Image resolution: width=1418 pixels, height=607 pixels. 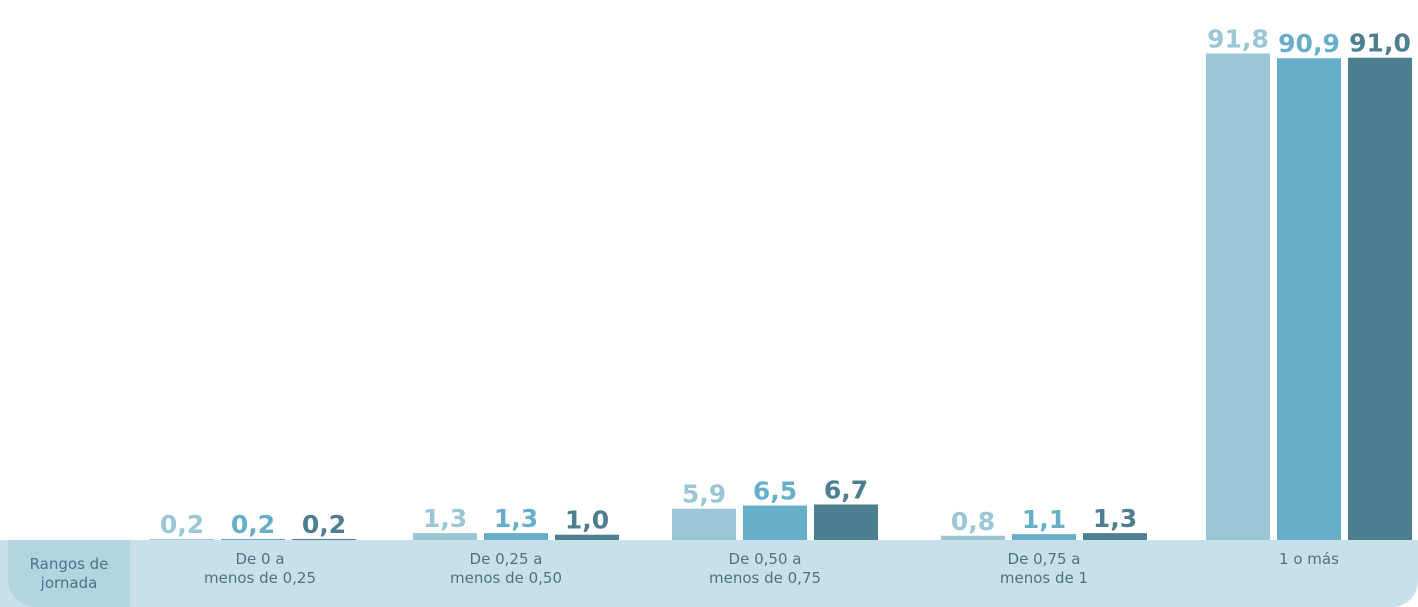 I want to click on category-label: 1 o más, so click(x=1309, y=559).